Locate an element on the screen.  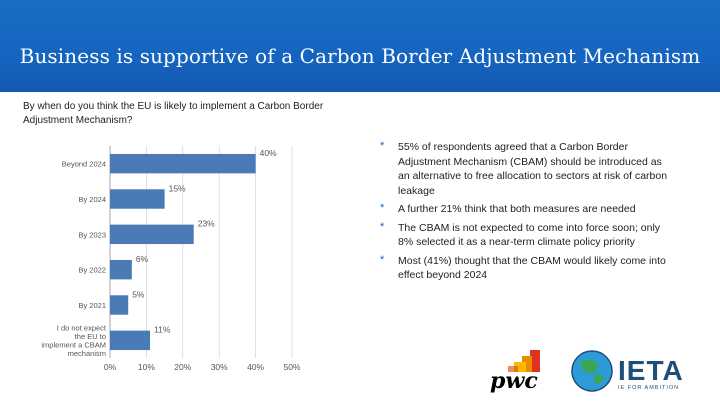
category-label-line: By 2023 is located at coordinates (92, 234).